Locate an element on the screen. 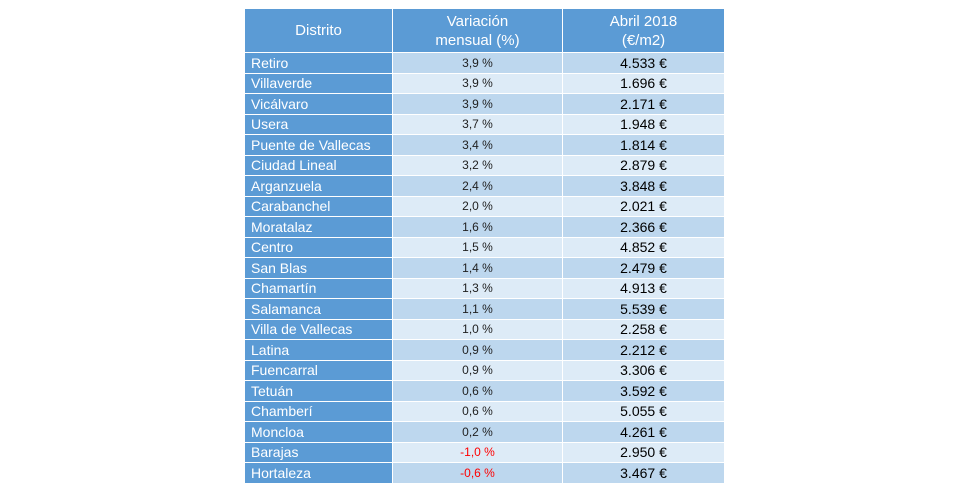  variation-cell: 2,0 % is located at coordinates (478, 205).